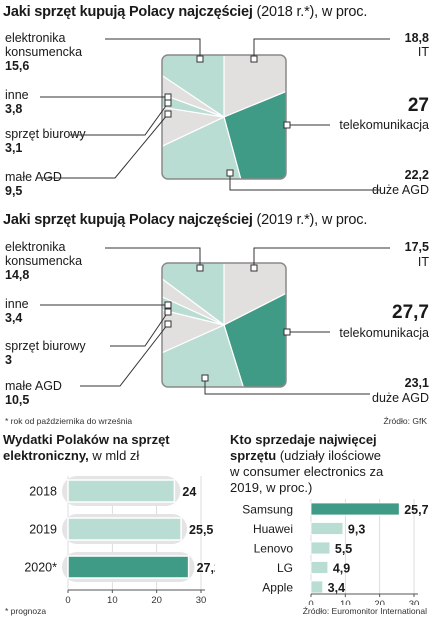 Image resolution: width=439 pixels, height=619 pixels. I want to click on bar-category-label: 2019, so click(43, 530).